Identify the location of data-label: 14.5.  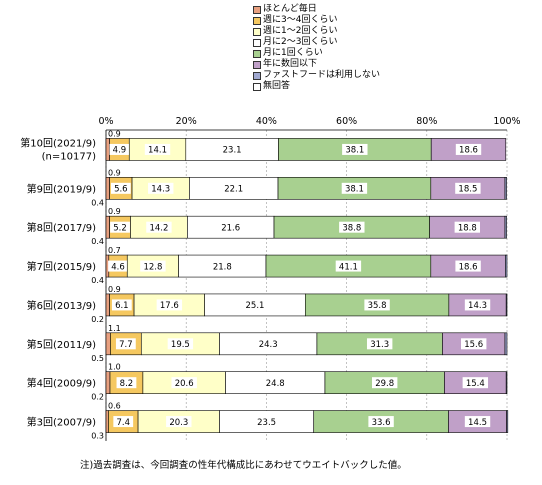
(477, 423).